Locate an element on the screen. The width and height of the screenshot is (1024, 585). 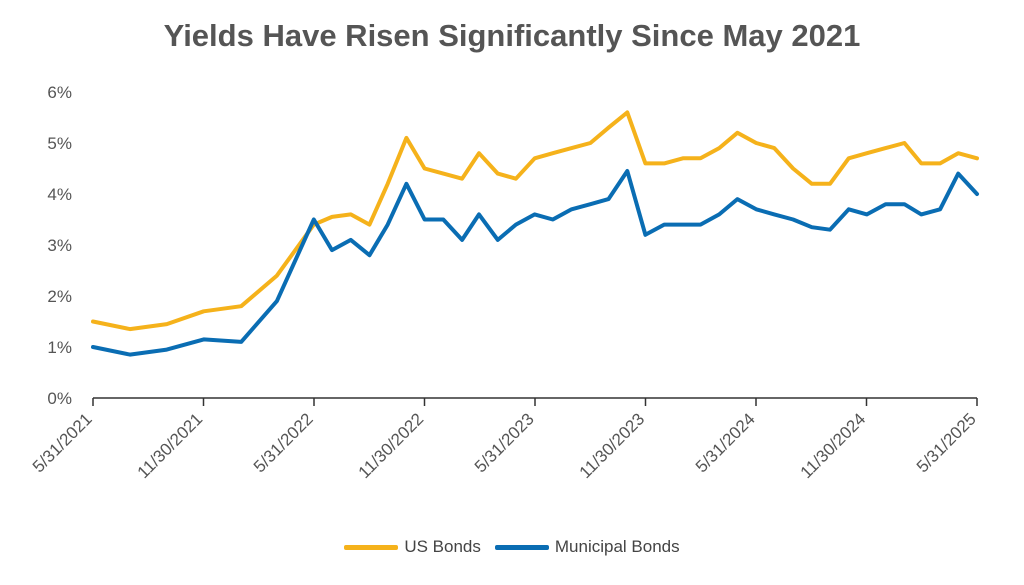
x-tick-label: 11/30/2023 is located at coordinates (612, 445).